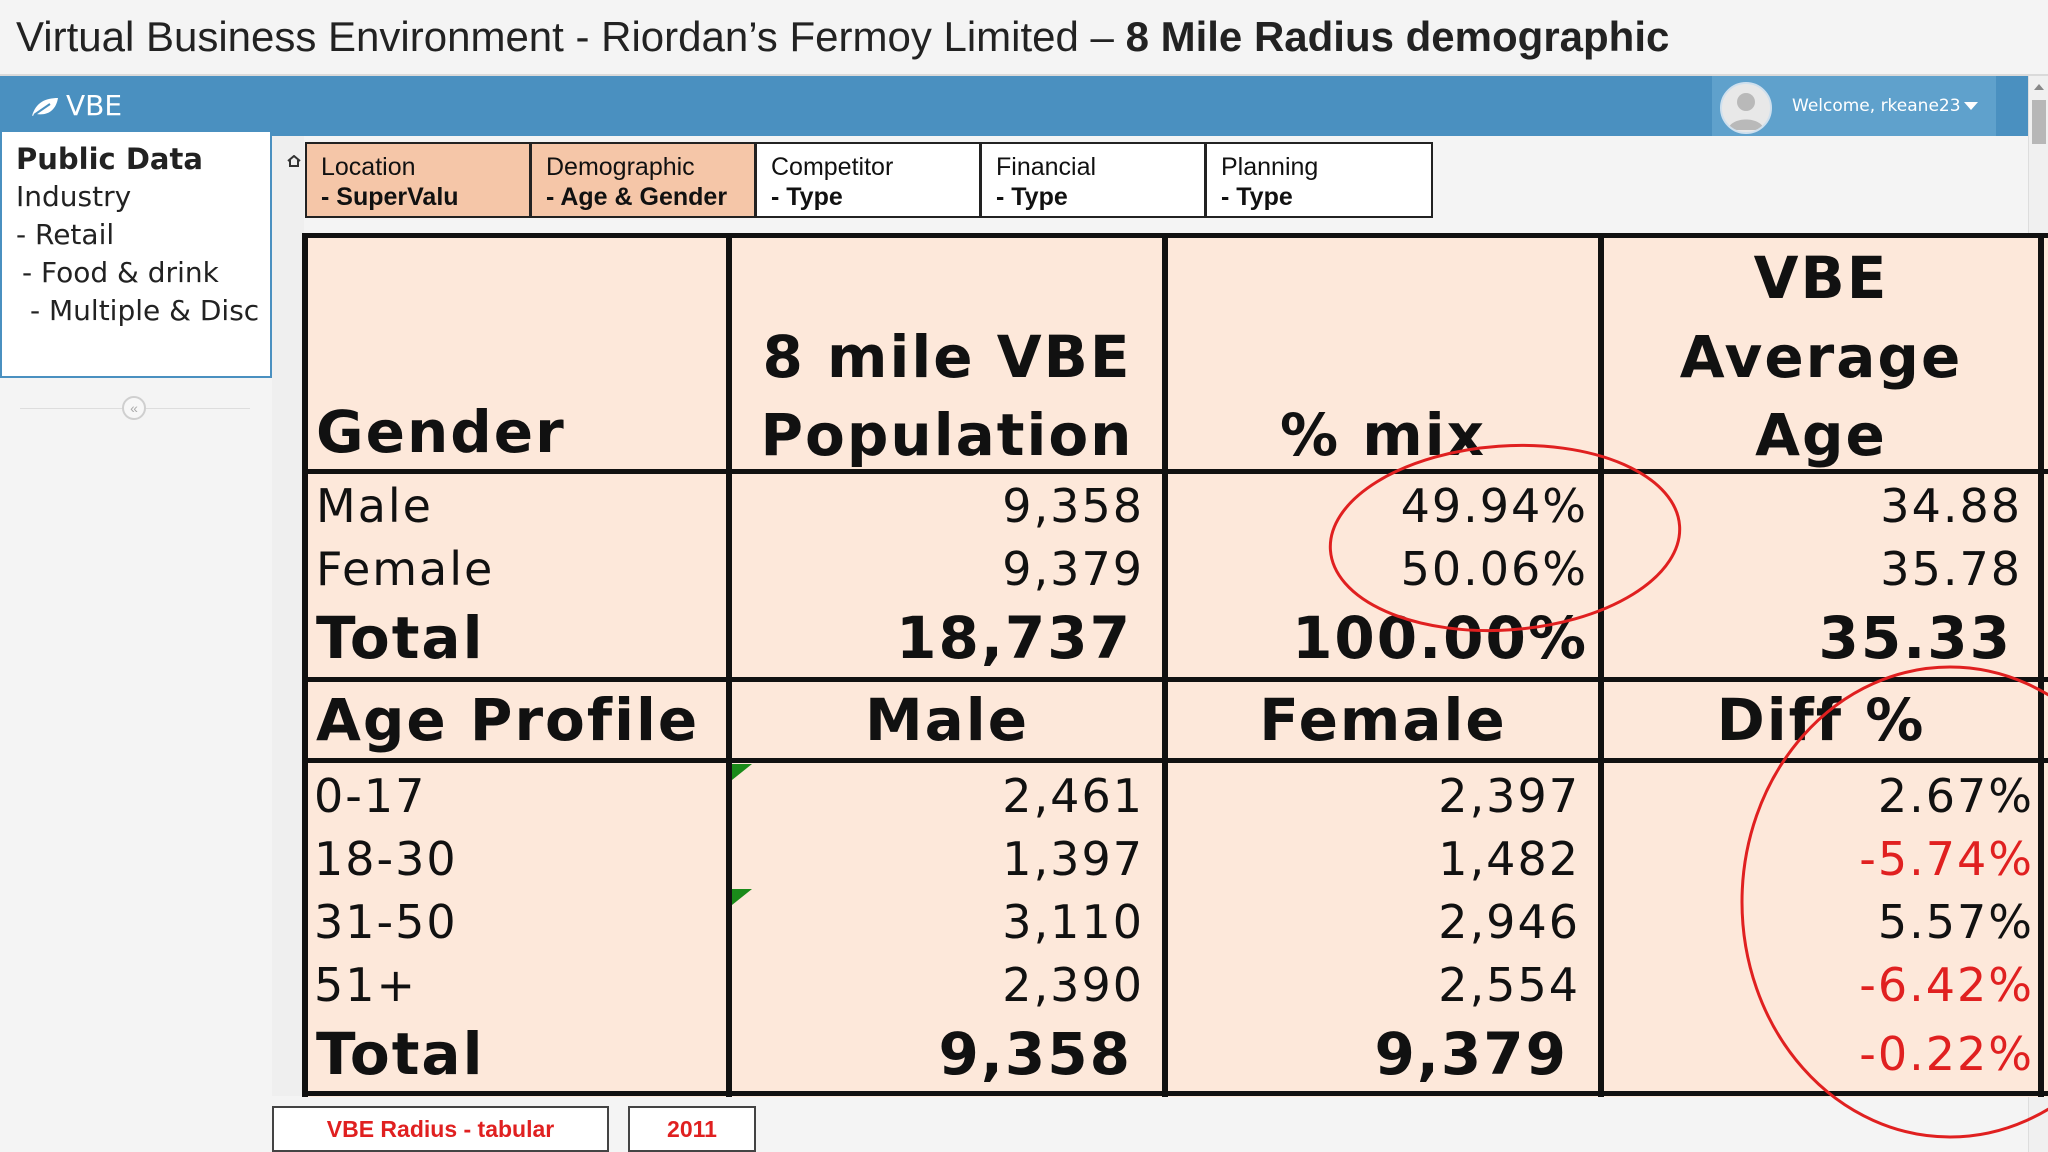  I want to click on scroll-thumb, so click(2039, 122).